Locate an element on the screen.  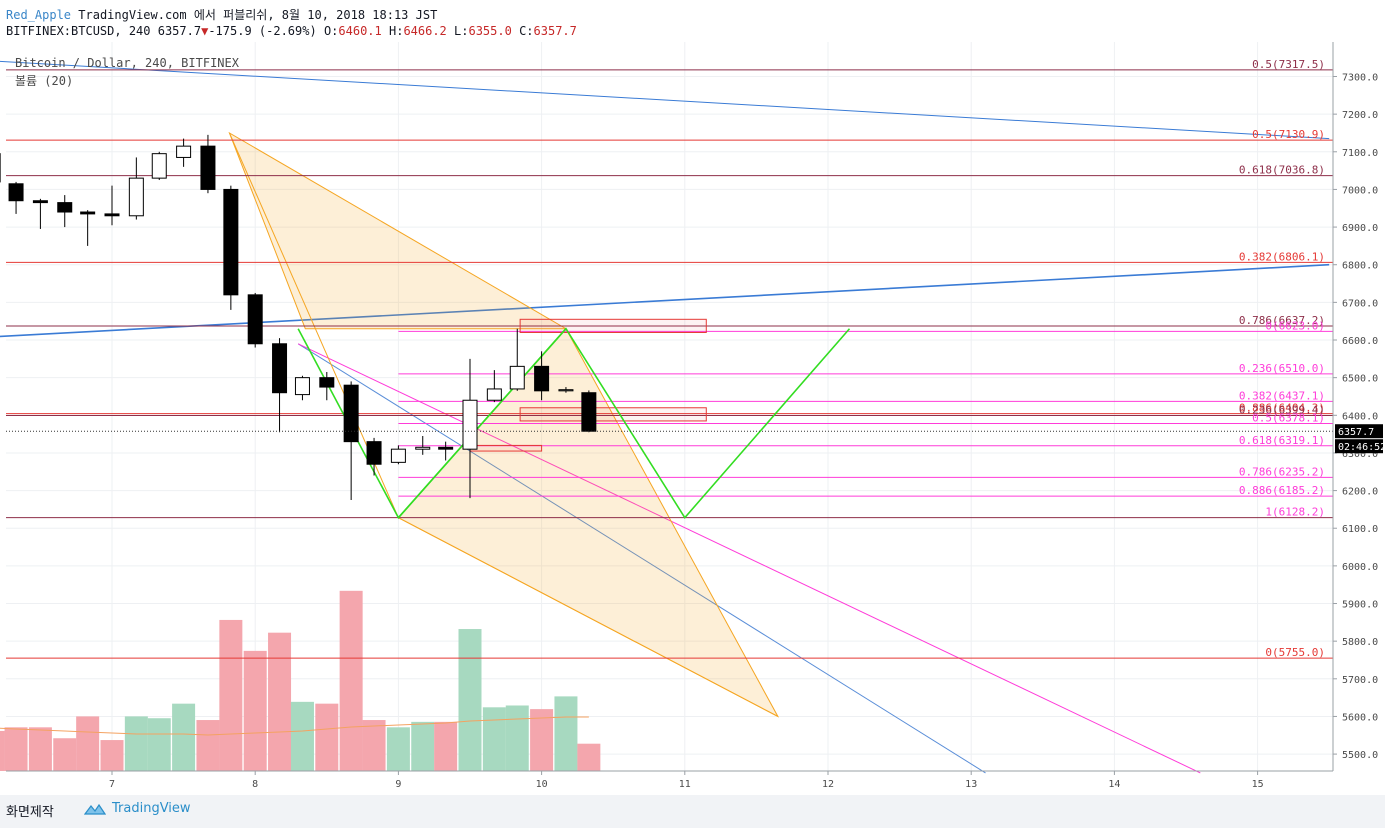
level-label: 0.618(6319.1) is located at coordinates (1282, 440).